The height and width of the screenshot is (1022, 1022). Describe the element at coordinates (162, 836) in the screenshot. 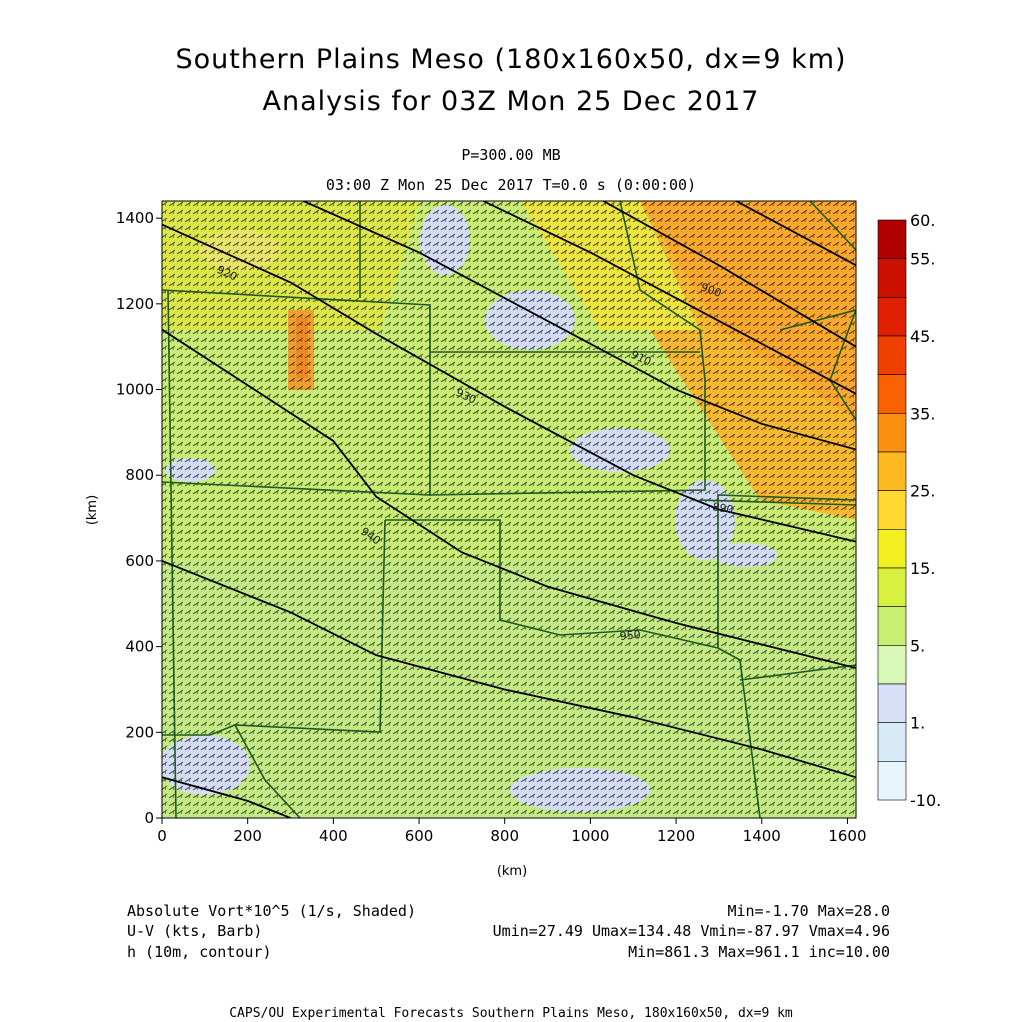

I see `x-tick-label: 0` at that location.